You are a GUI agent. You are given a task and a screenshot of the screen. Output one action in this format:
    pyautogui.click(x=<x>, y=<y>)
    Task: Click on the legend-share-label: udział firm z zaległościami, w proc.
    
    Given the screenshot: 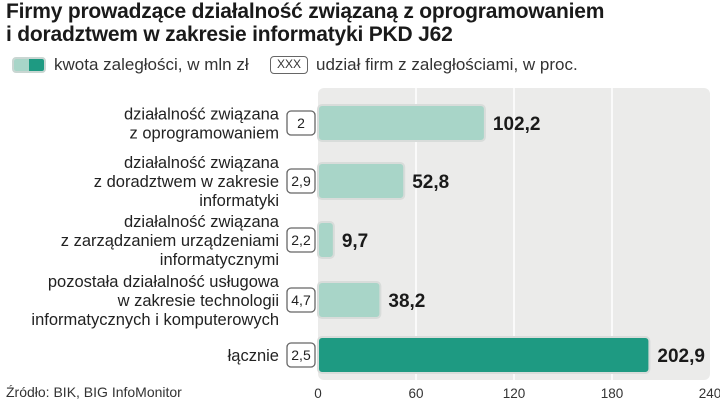 What is the action you would take?
    pyautogui.click(x=447, y=64)
    